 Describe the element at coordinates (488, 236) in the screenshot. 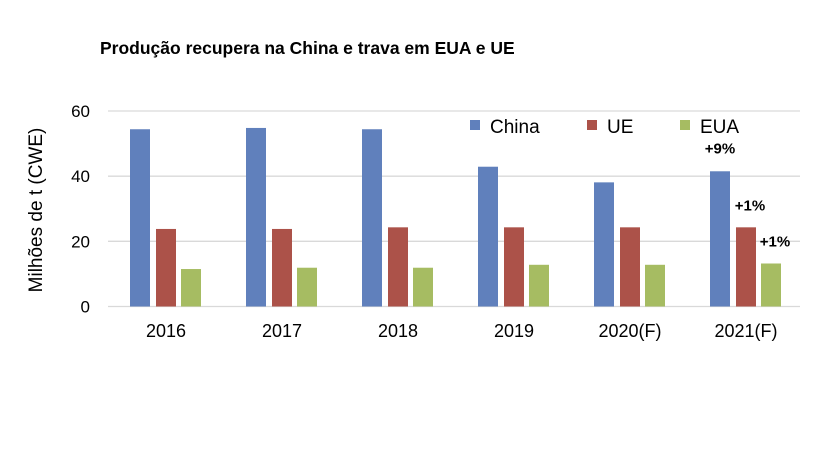

I see `bar-china-2019` at that location.